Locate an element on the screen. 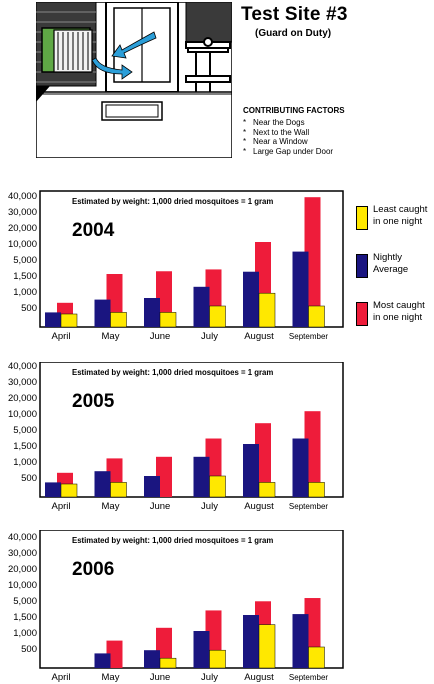  legend-item-average: Nightly Average is located at coordinates (395, 267).